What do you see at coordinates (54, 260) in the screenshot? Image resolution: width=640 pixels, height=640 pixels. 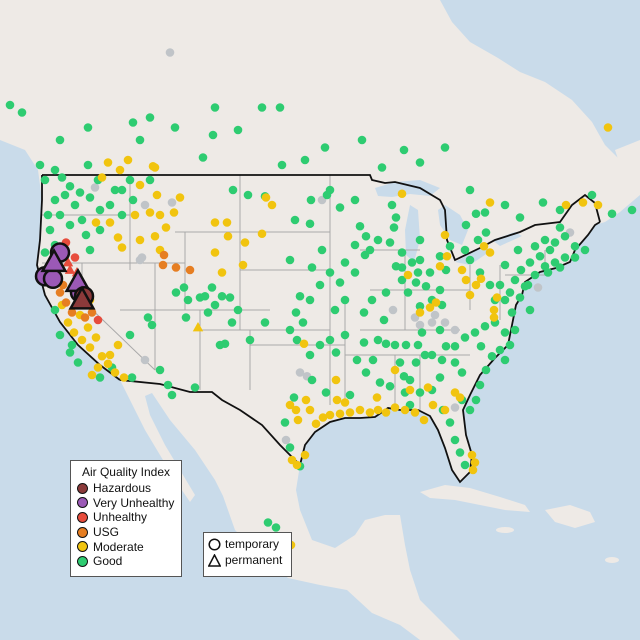 I see `site-very-unhealthy-permanent` at bounding box center [54, 260].